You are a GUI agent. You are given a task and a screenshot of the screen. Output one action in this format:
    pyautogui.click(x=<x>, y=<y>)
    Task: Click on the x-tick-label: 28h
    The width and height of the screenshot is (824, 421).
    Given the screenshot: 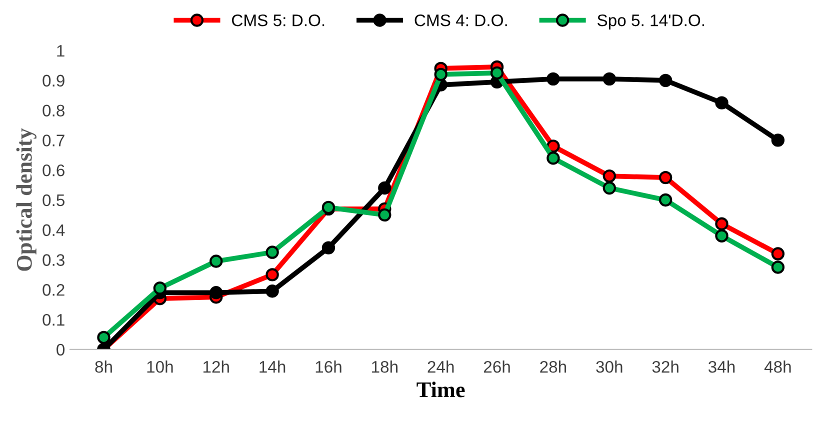 What is the action you would take?
    pyautogui.click(x=553, y=366)
    